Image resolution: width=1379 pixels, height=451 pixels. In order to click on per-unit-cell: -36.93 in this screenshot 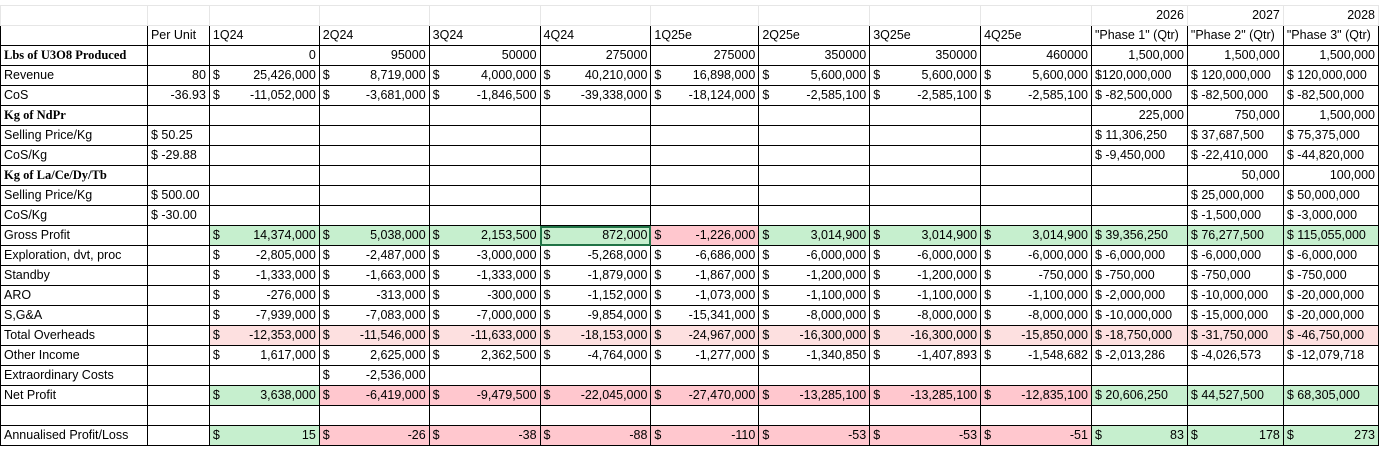, I will do `click(178, 95)`.